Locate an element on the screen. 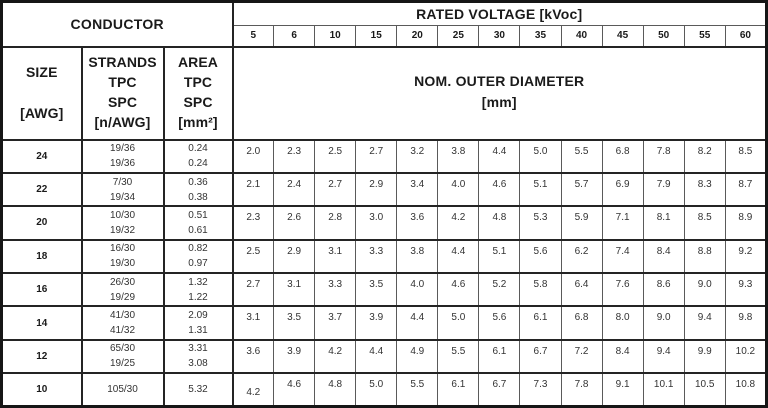  diameter-cell: 8.0 is located at coordinates (622, 323).